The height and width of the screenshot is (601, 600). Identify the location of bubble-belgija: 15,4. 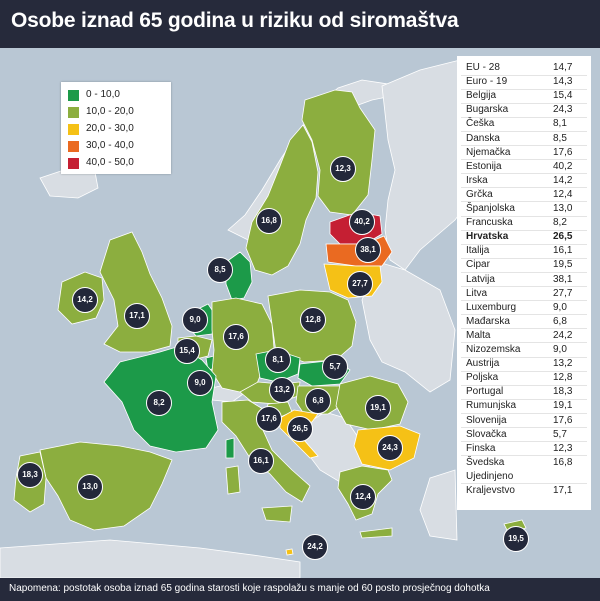
(187, 351).